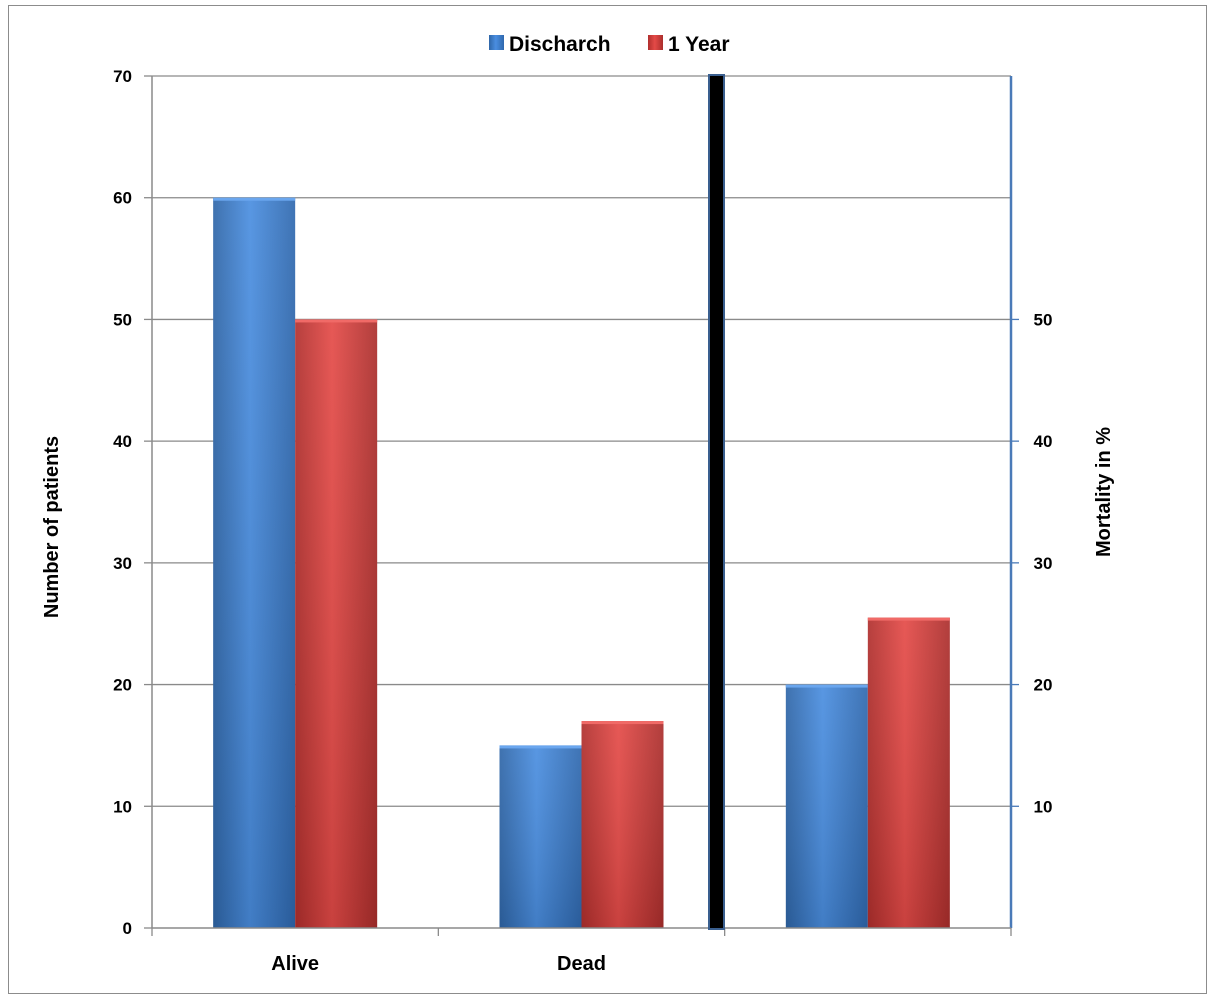 This screenshot has height=995, width=1210. What do you see at coordinates (581, 964) in the screenshot?
I see `x-category-label: Dead` at bounding box center [581, 964].